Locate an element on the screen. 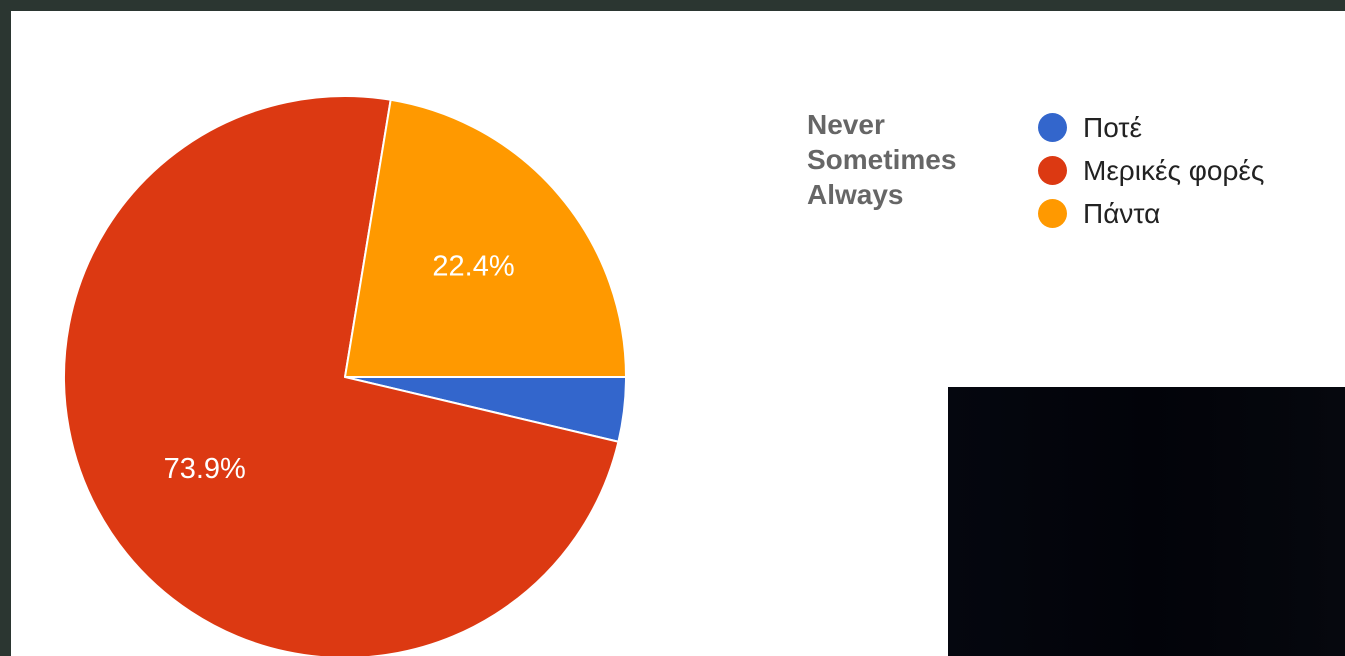  legend-label: Μερικές φορές is located at coordinates (1174, 170).